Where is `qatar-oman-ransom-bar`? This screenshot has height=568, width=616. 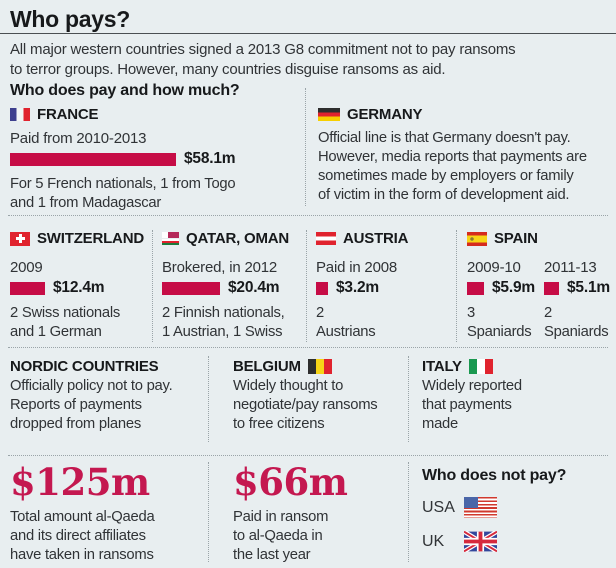 qatar-oman-ransom-bar is located at coordinates (191, 288).